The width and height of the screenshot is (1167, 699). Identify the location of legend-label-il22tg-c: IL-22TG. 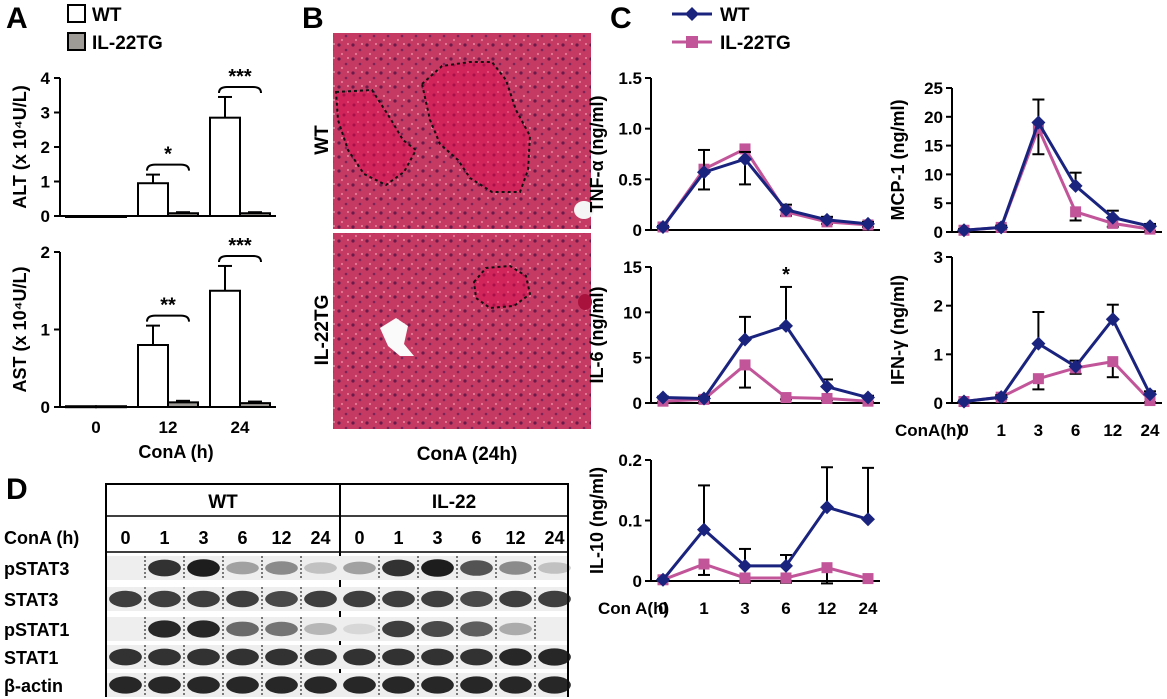
(755, 43).